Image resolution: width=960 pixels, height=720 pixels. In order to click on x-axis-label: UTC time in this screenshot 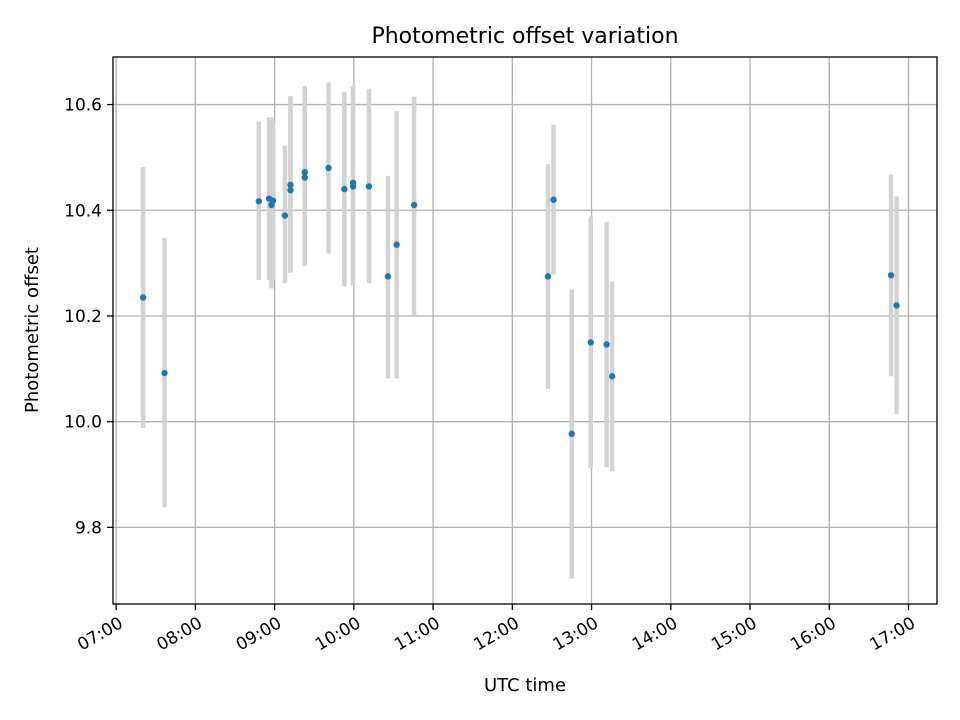, I will do `click(525, 685)`.